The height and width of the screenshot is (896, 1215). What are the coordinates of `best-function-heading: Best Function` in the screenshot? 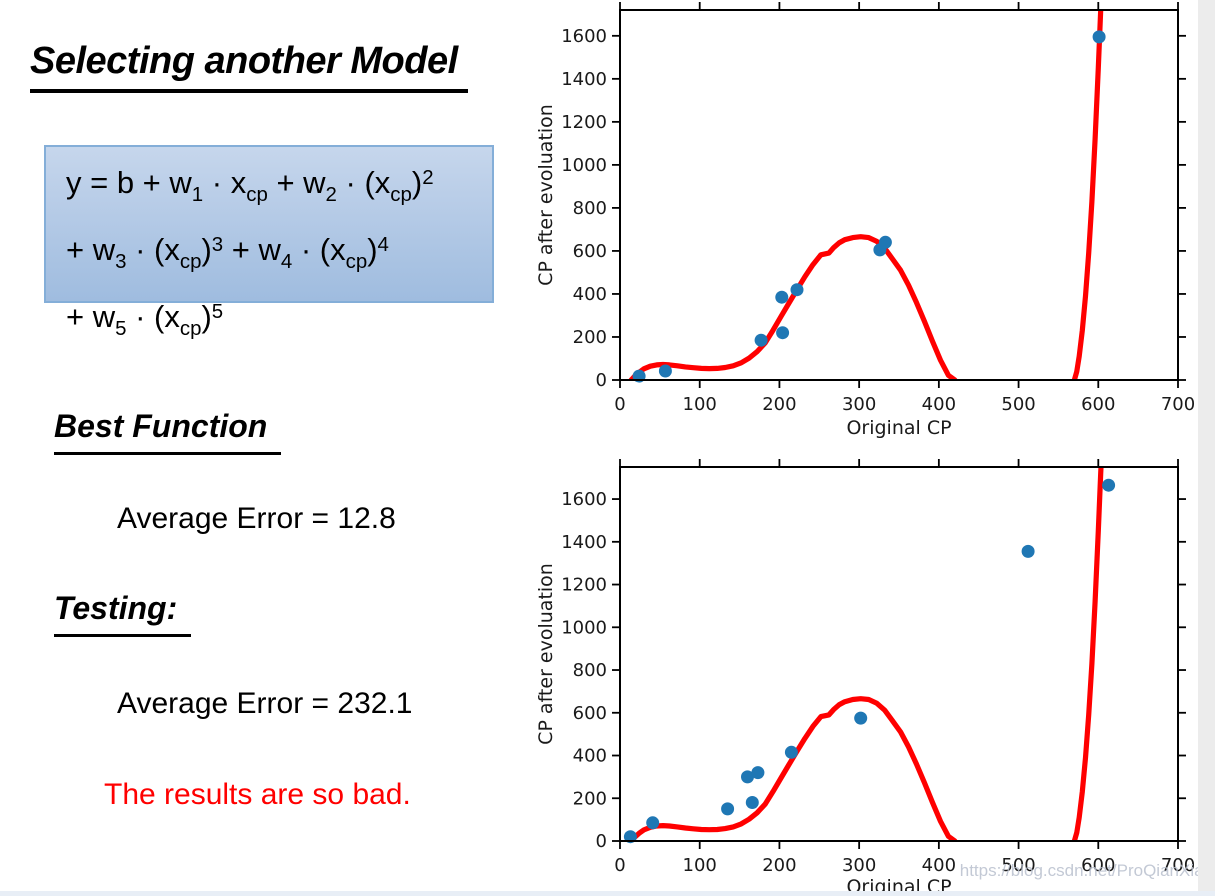 It's located at (168, 431).